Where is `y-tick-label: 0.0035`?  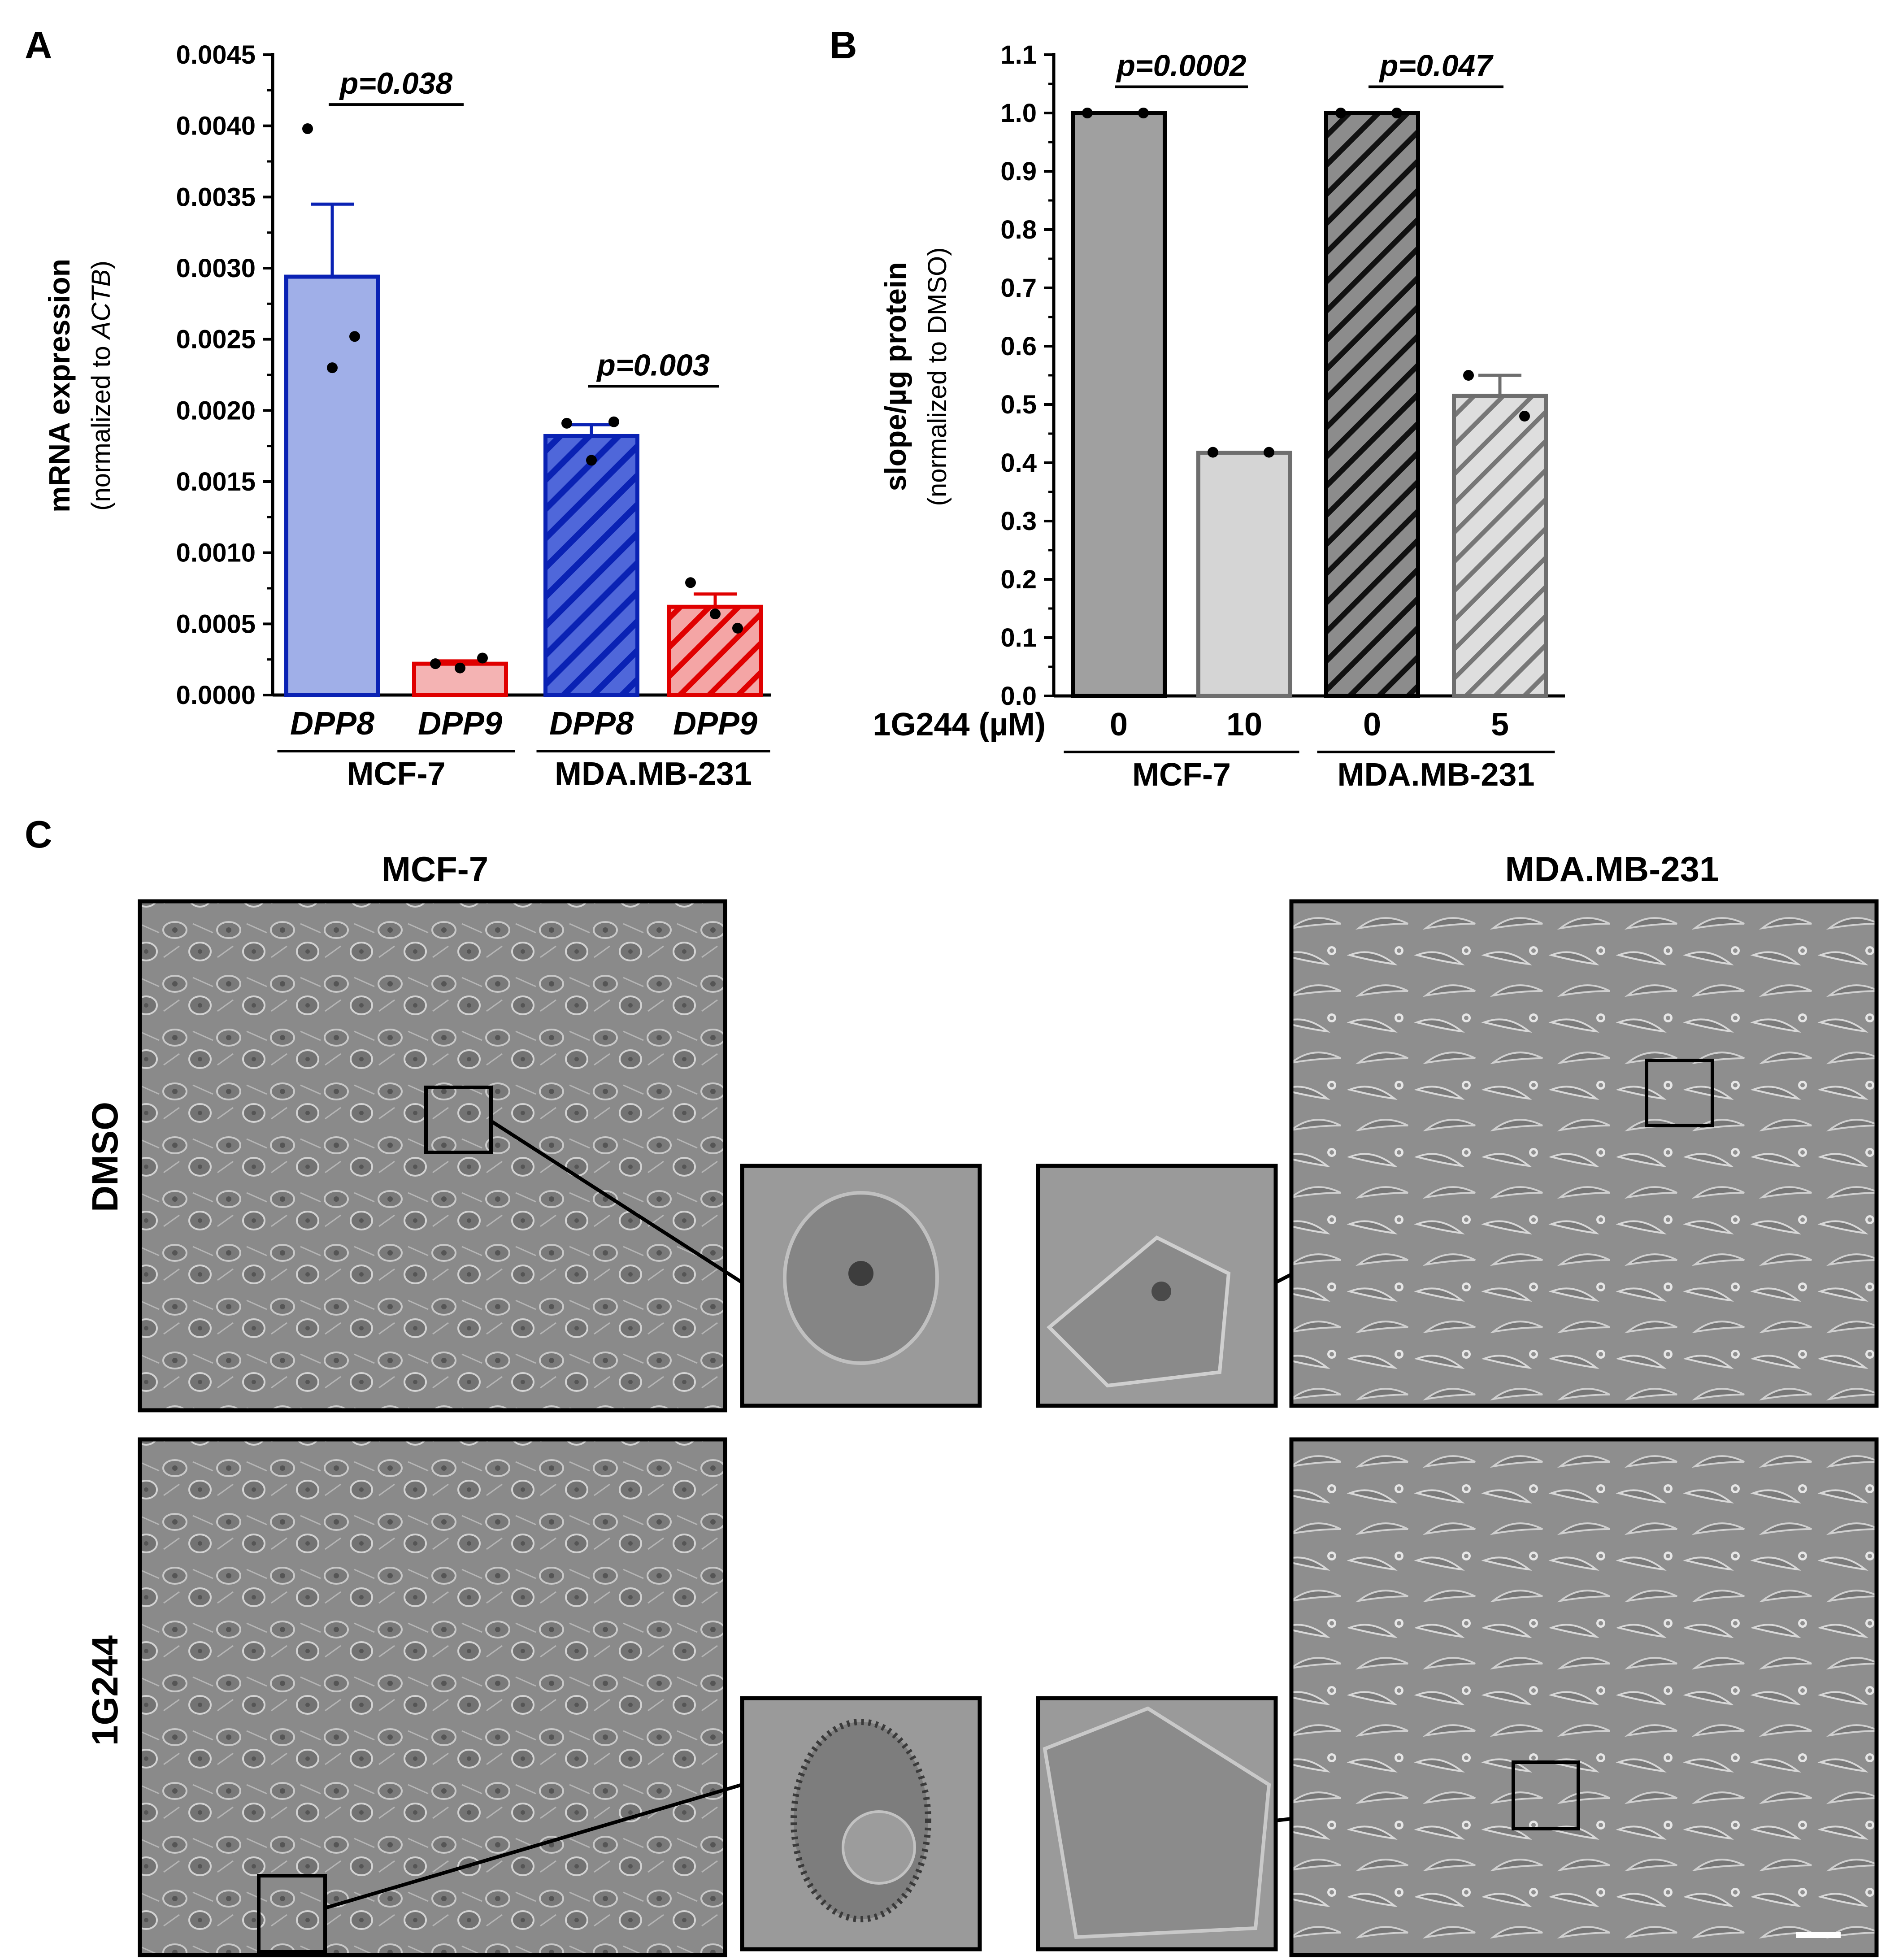
y-tick-label: 0.0035 is located at coordinates (216, 197).